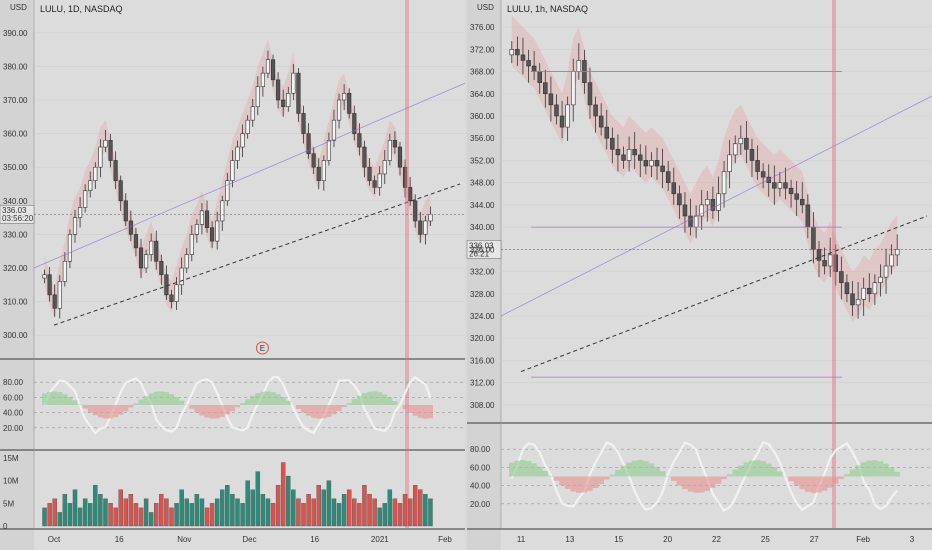 The image size is (932, 550). Describe the element at coordinates (237, 405) in the screenshot. I see `oscillator-line` at that location.